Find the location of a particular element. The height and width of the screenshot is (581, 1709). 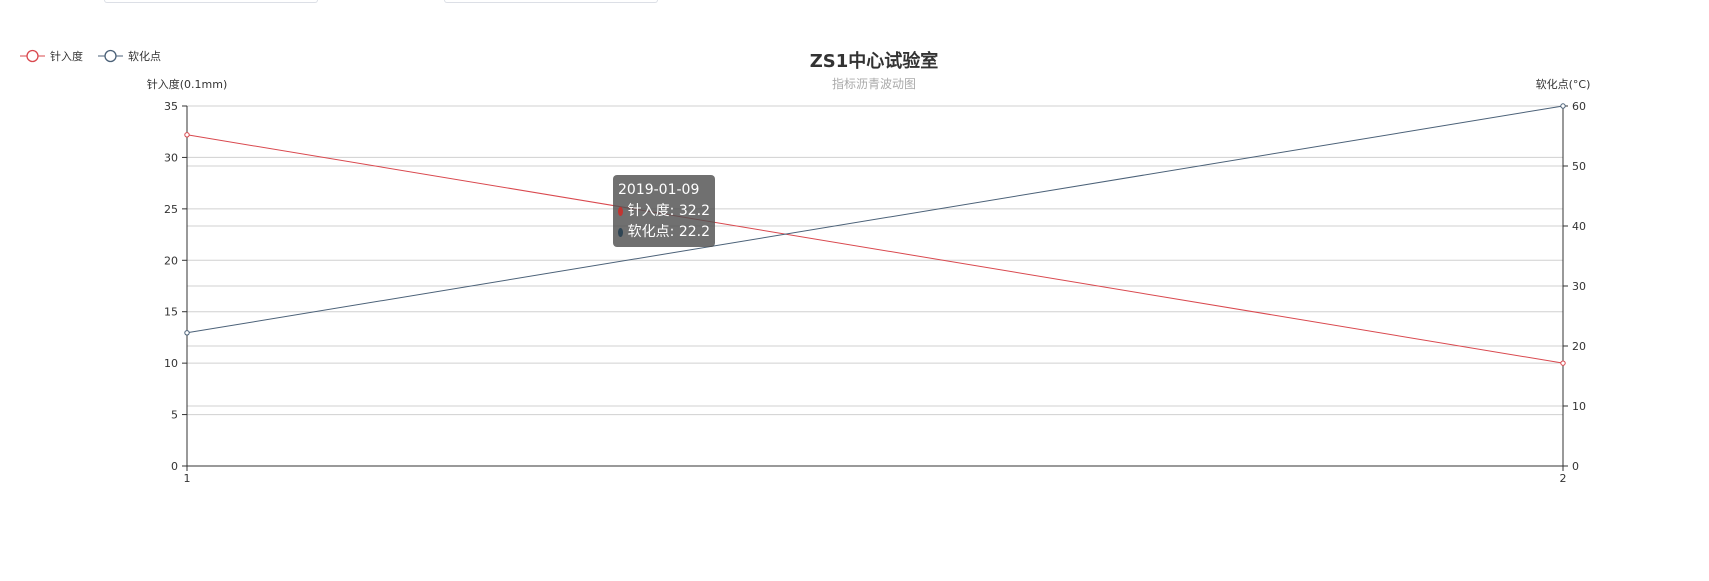

y-right-tick-label: 50 is located at coordinates (1579, 166).